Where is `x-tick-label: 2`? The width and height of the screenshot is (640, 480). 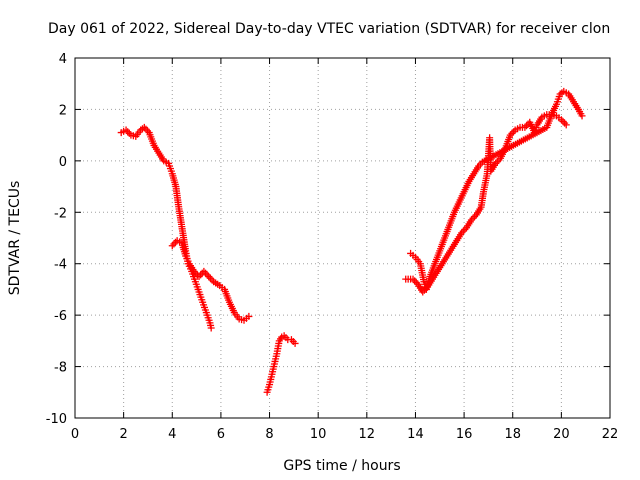 x-tick-label: 2 is located at coordinates (123, 434).